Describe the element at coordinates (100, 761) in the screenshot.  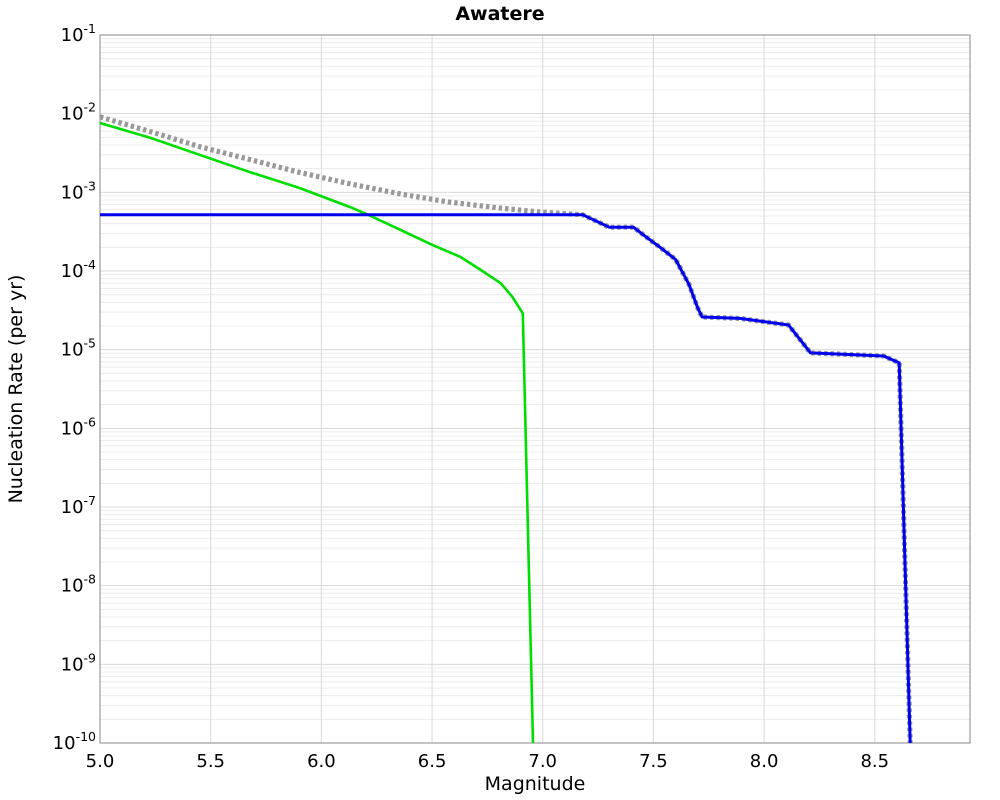
I see `svg-text: 5.0` at that location.